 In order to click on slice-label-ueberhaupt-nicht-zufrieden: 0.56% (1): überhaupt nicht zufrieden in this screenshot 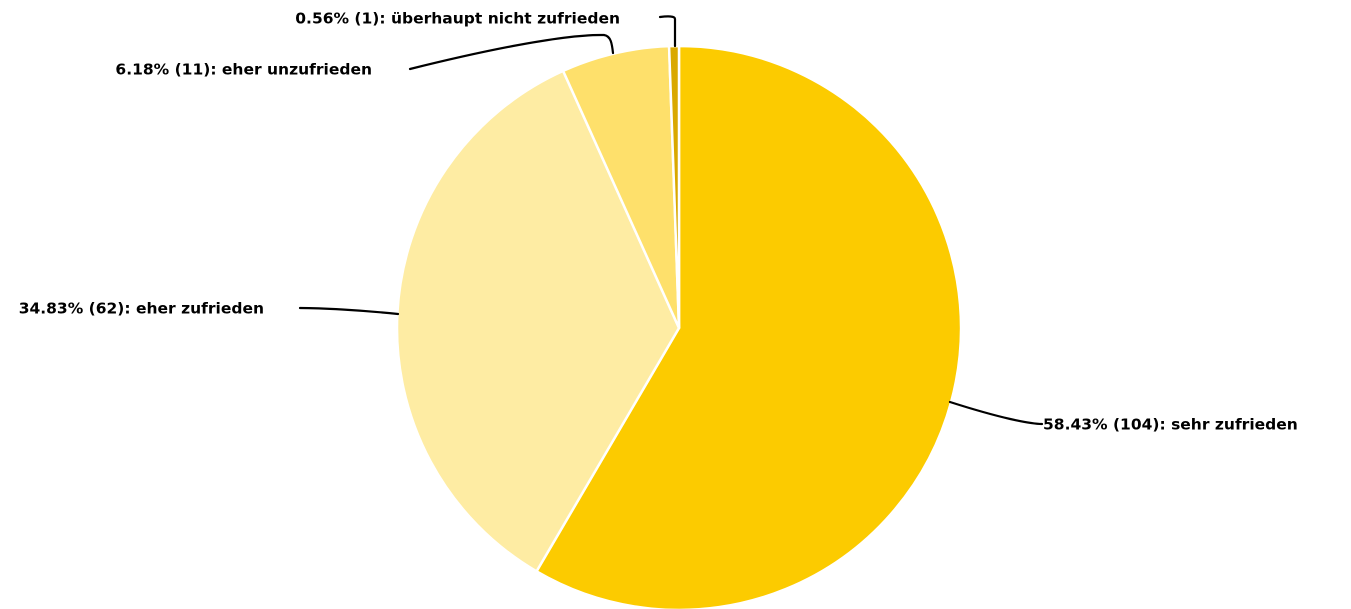, I will do `click(457, 19)`.